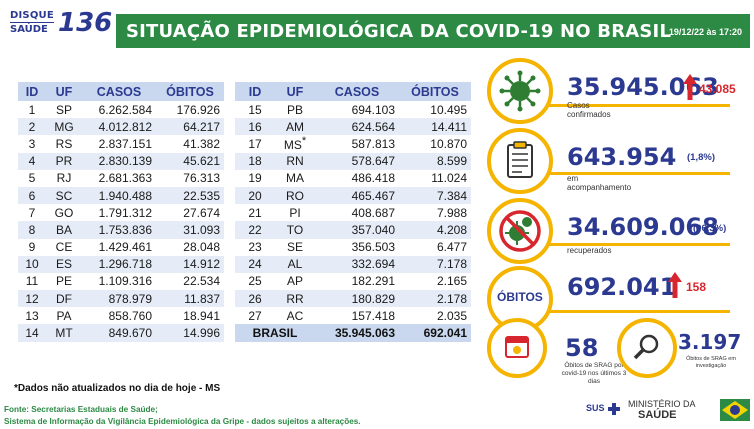  I want to click on cell-id: 4, so click(32, 161).